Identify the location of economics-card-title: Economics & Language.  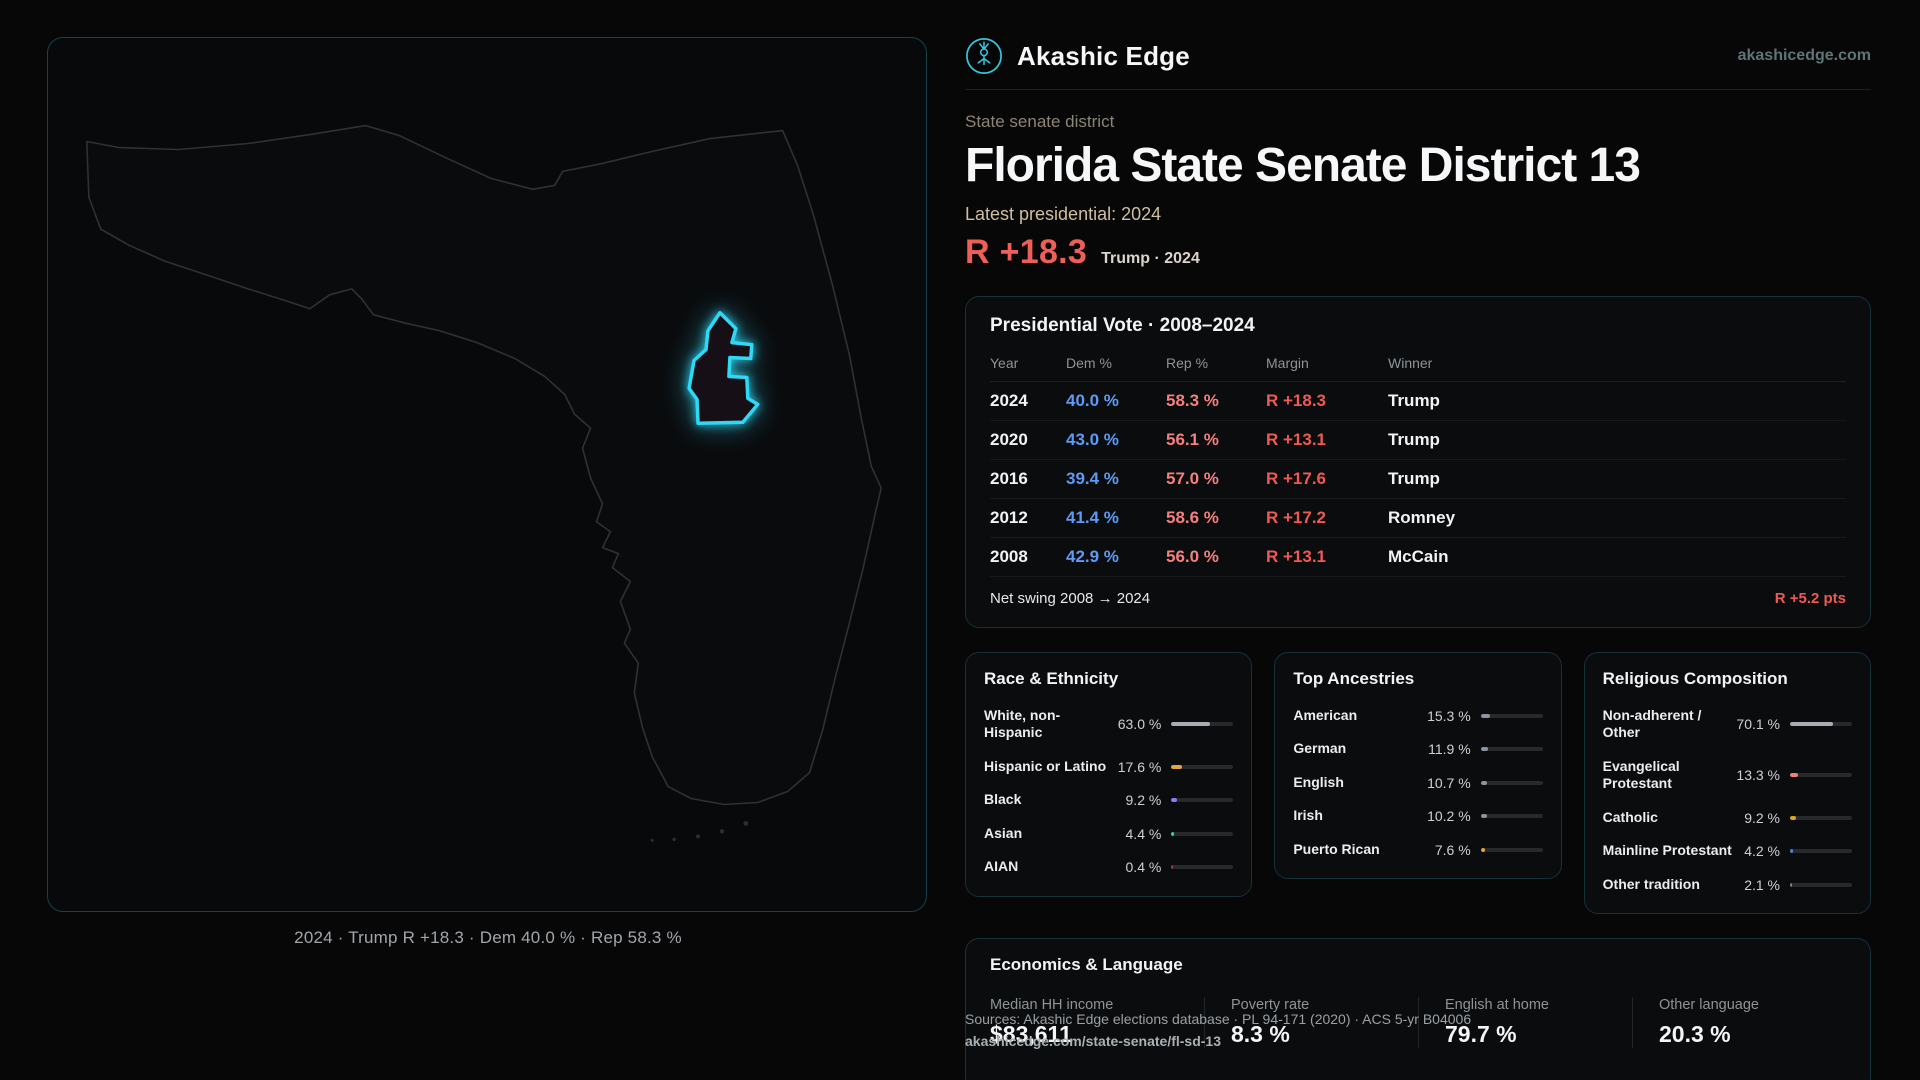
(1086, 965).